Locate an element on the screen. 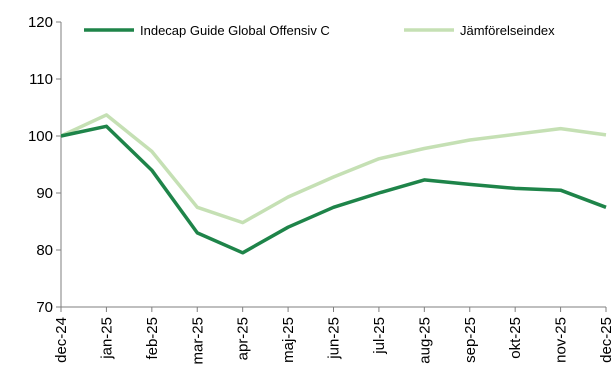  y-tick-label: 70 is located at coordinates (44, 307).